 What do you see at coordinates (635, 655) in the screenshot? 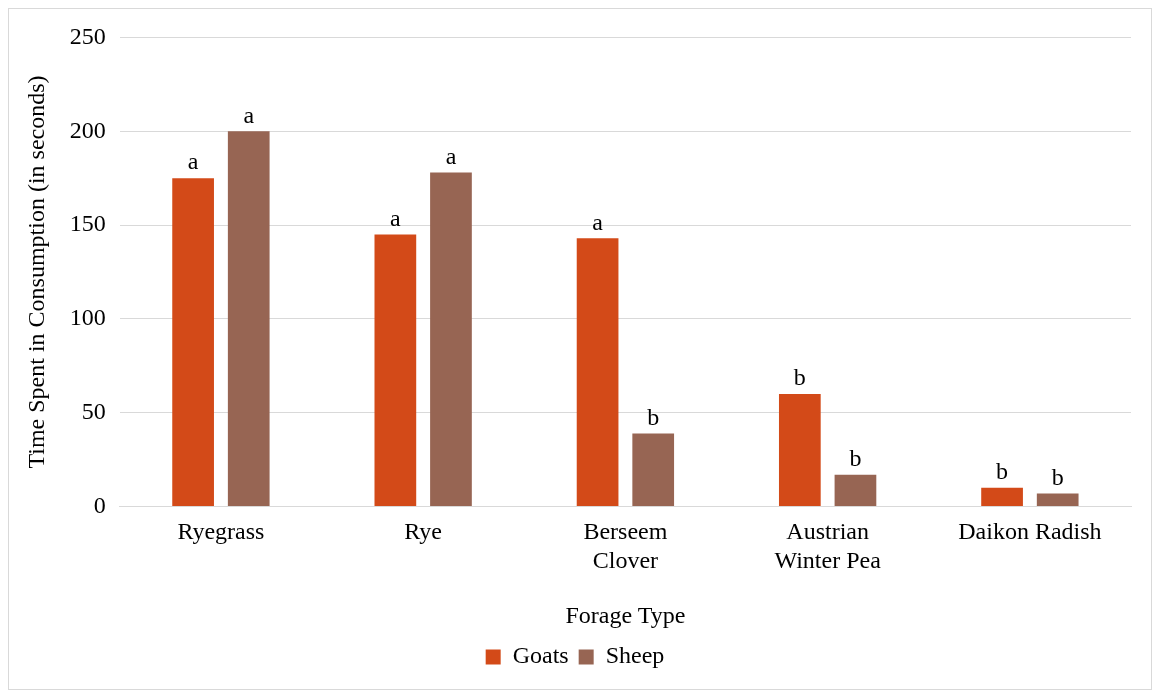
I see `legend-label: Sheep` at bounding box center [635, 655].